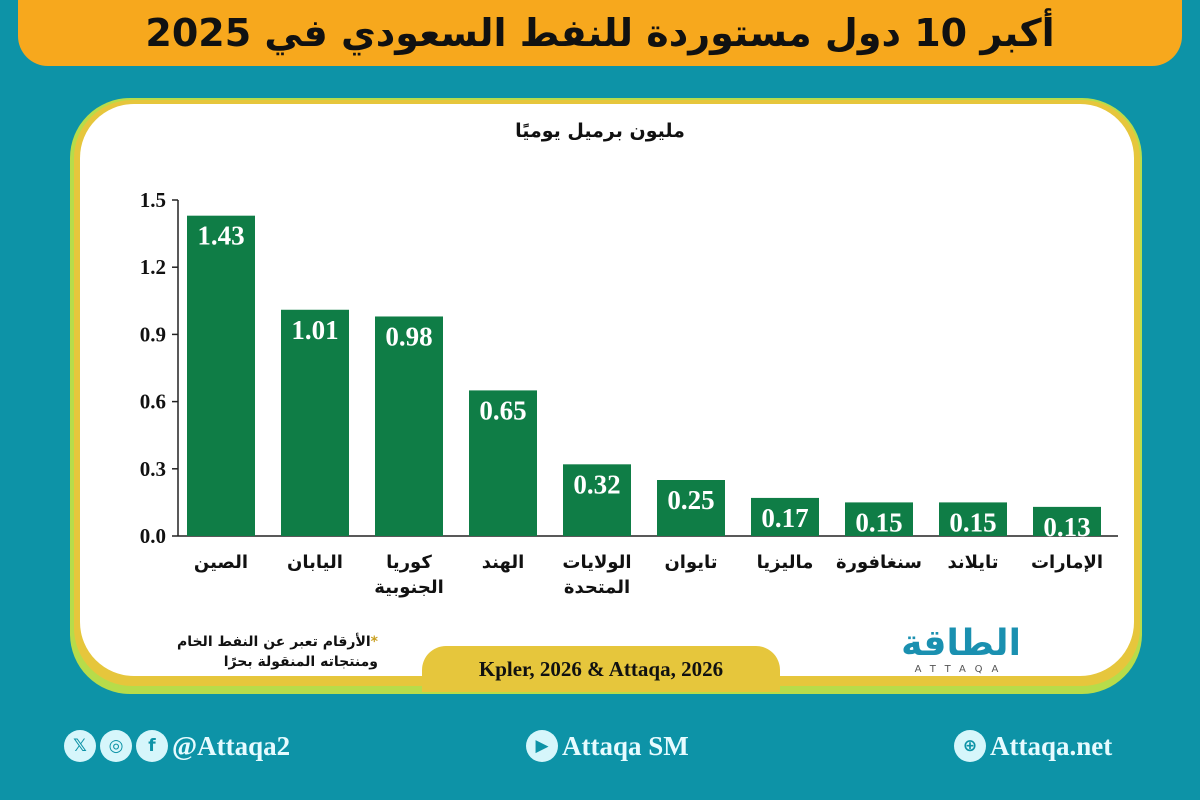 This screenshot has width=1200, height=800. I want to click on youtube-handle: Attaqa SM, so click(625, 745).